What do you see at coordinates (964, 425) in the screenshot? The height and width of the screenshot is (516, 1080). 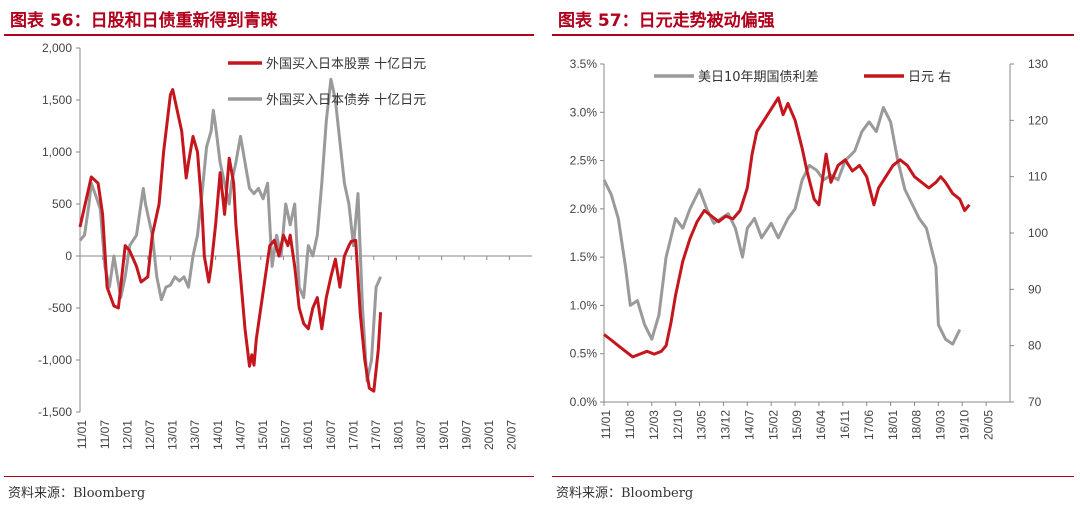 I see `x-tick-label: 19/10` at bounding box center [964, 425].